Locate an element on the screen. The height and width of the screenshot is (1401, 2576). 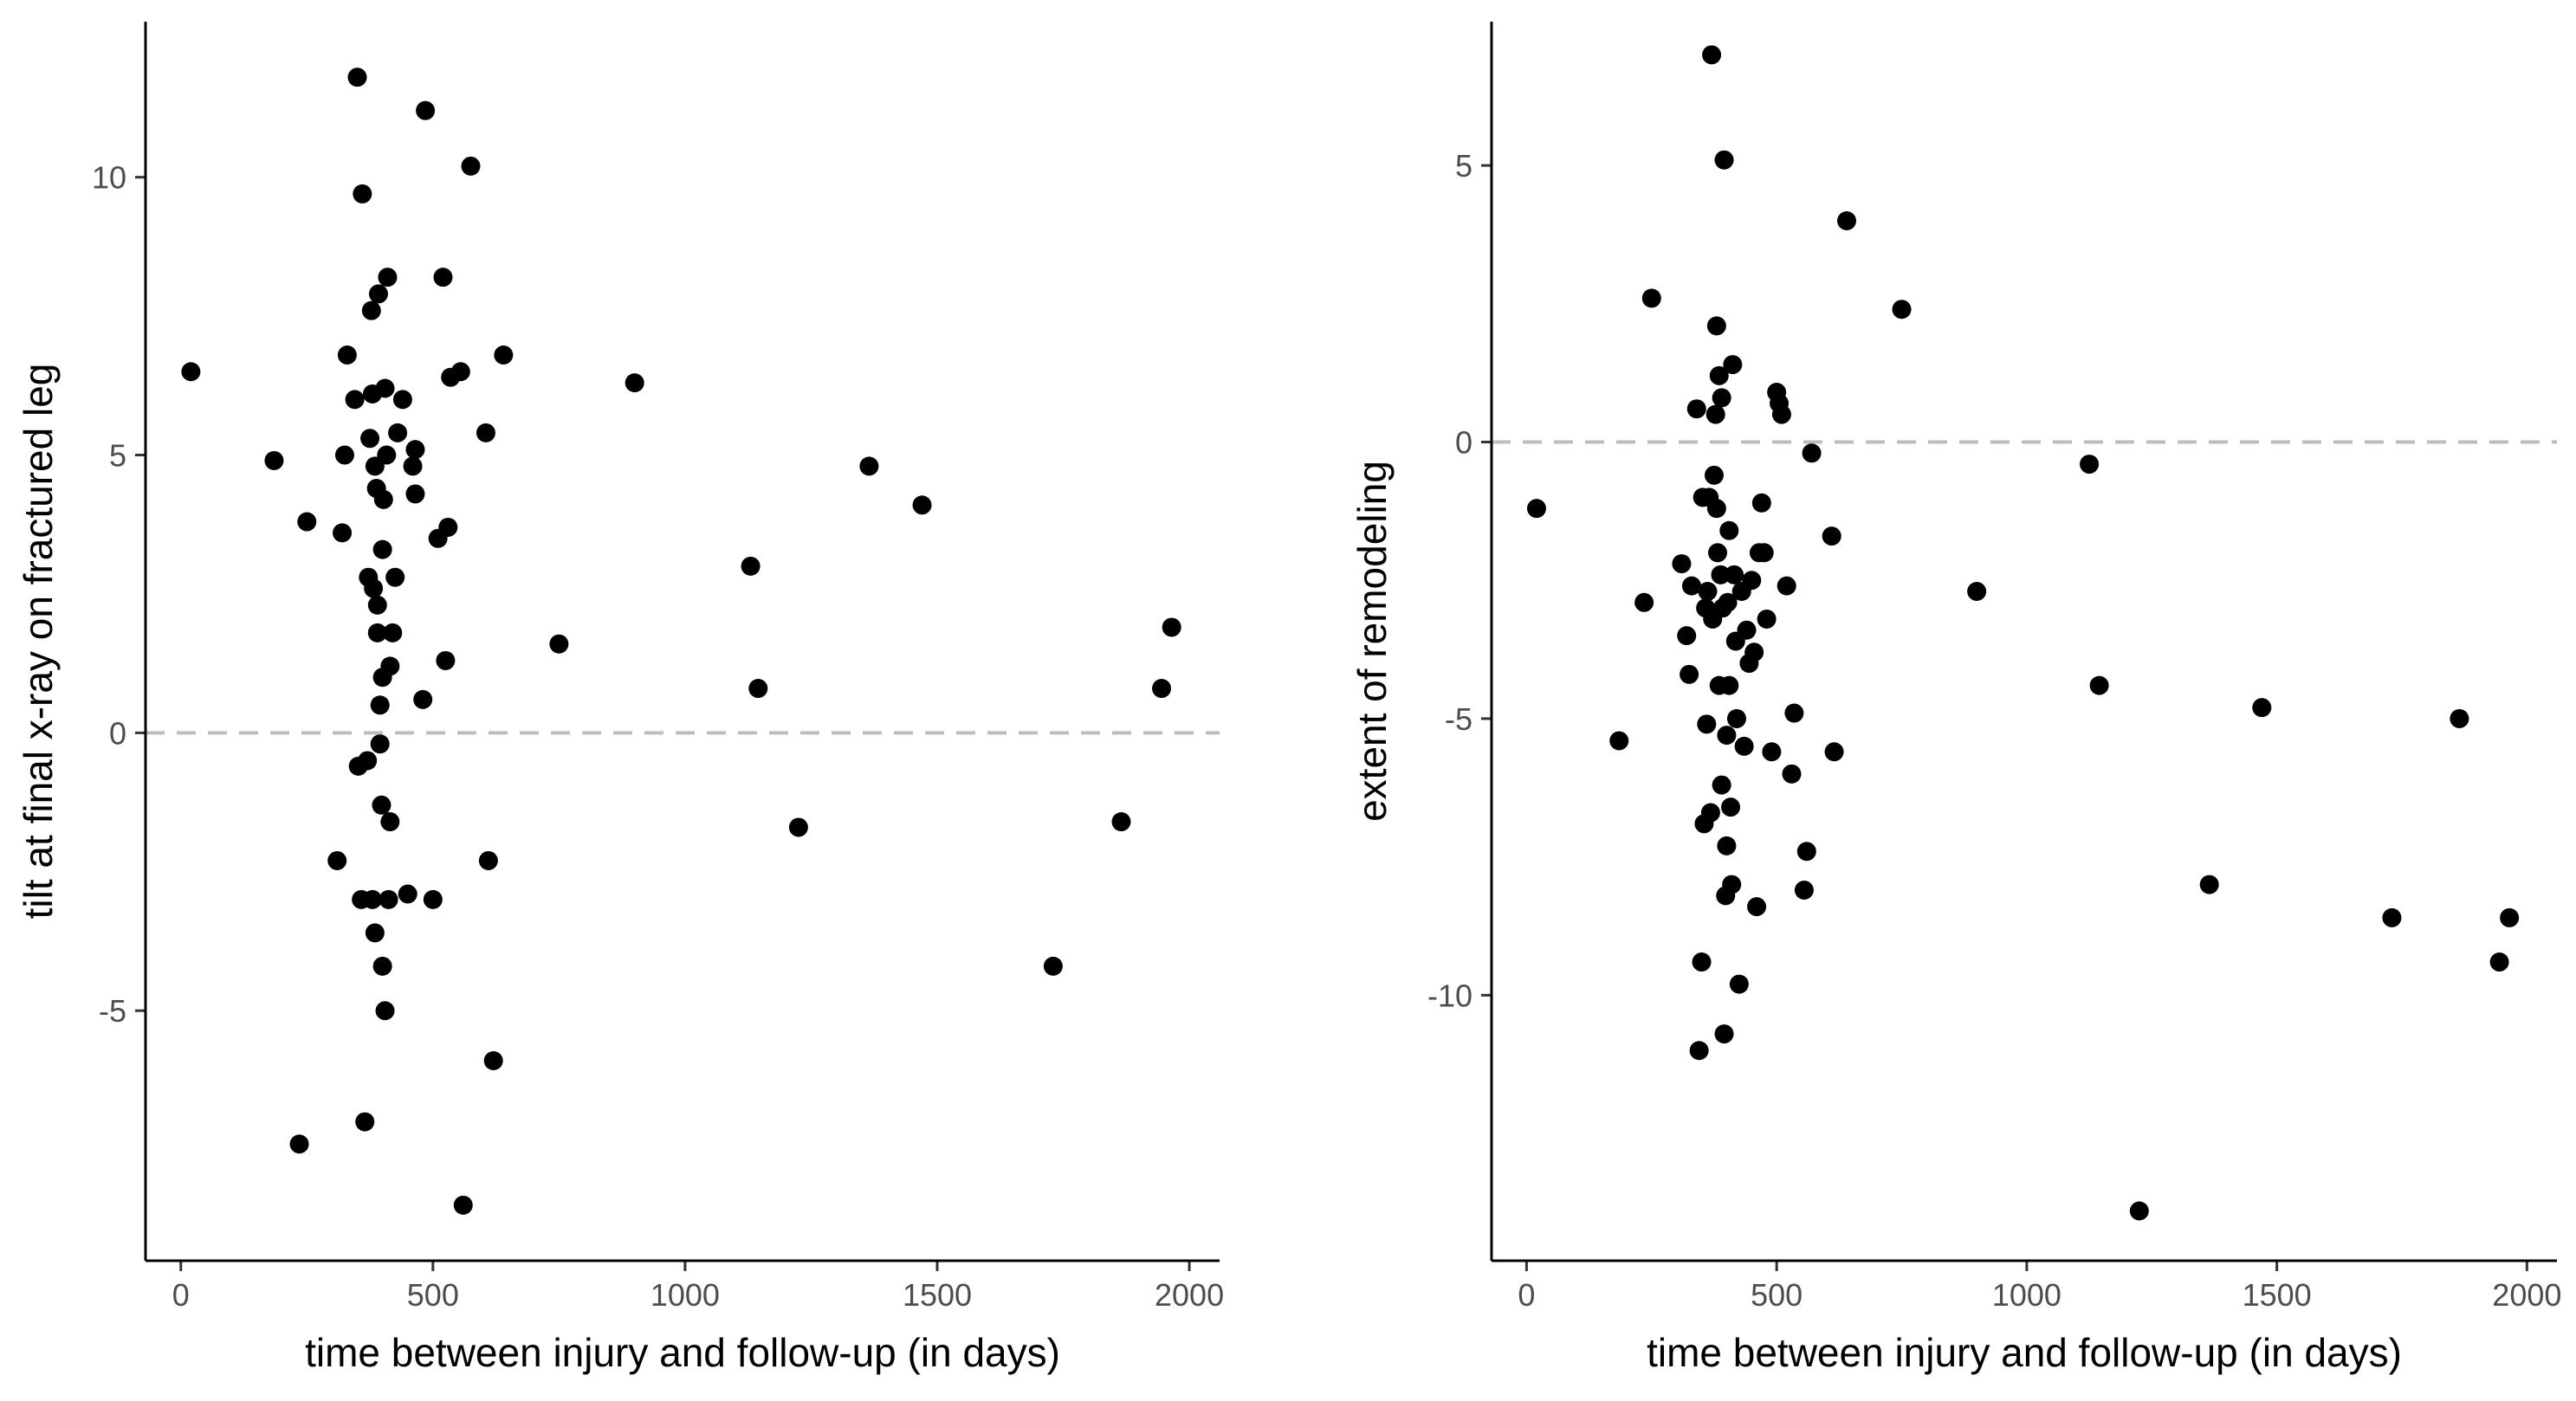
x-tick-label: 2000 is located at coordinates (1189, 1295).